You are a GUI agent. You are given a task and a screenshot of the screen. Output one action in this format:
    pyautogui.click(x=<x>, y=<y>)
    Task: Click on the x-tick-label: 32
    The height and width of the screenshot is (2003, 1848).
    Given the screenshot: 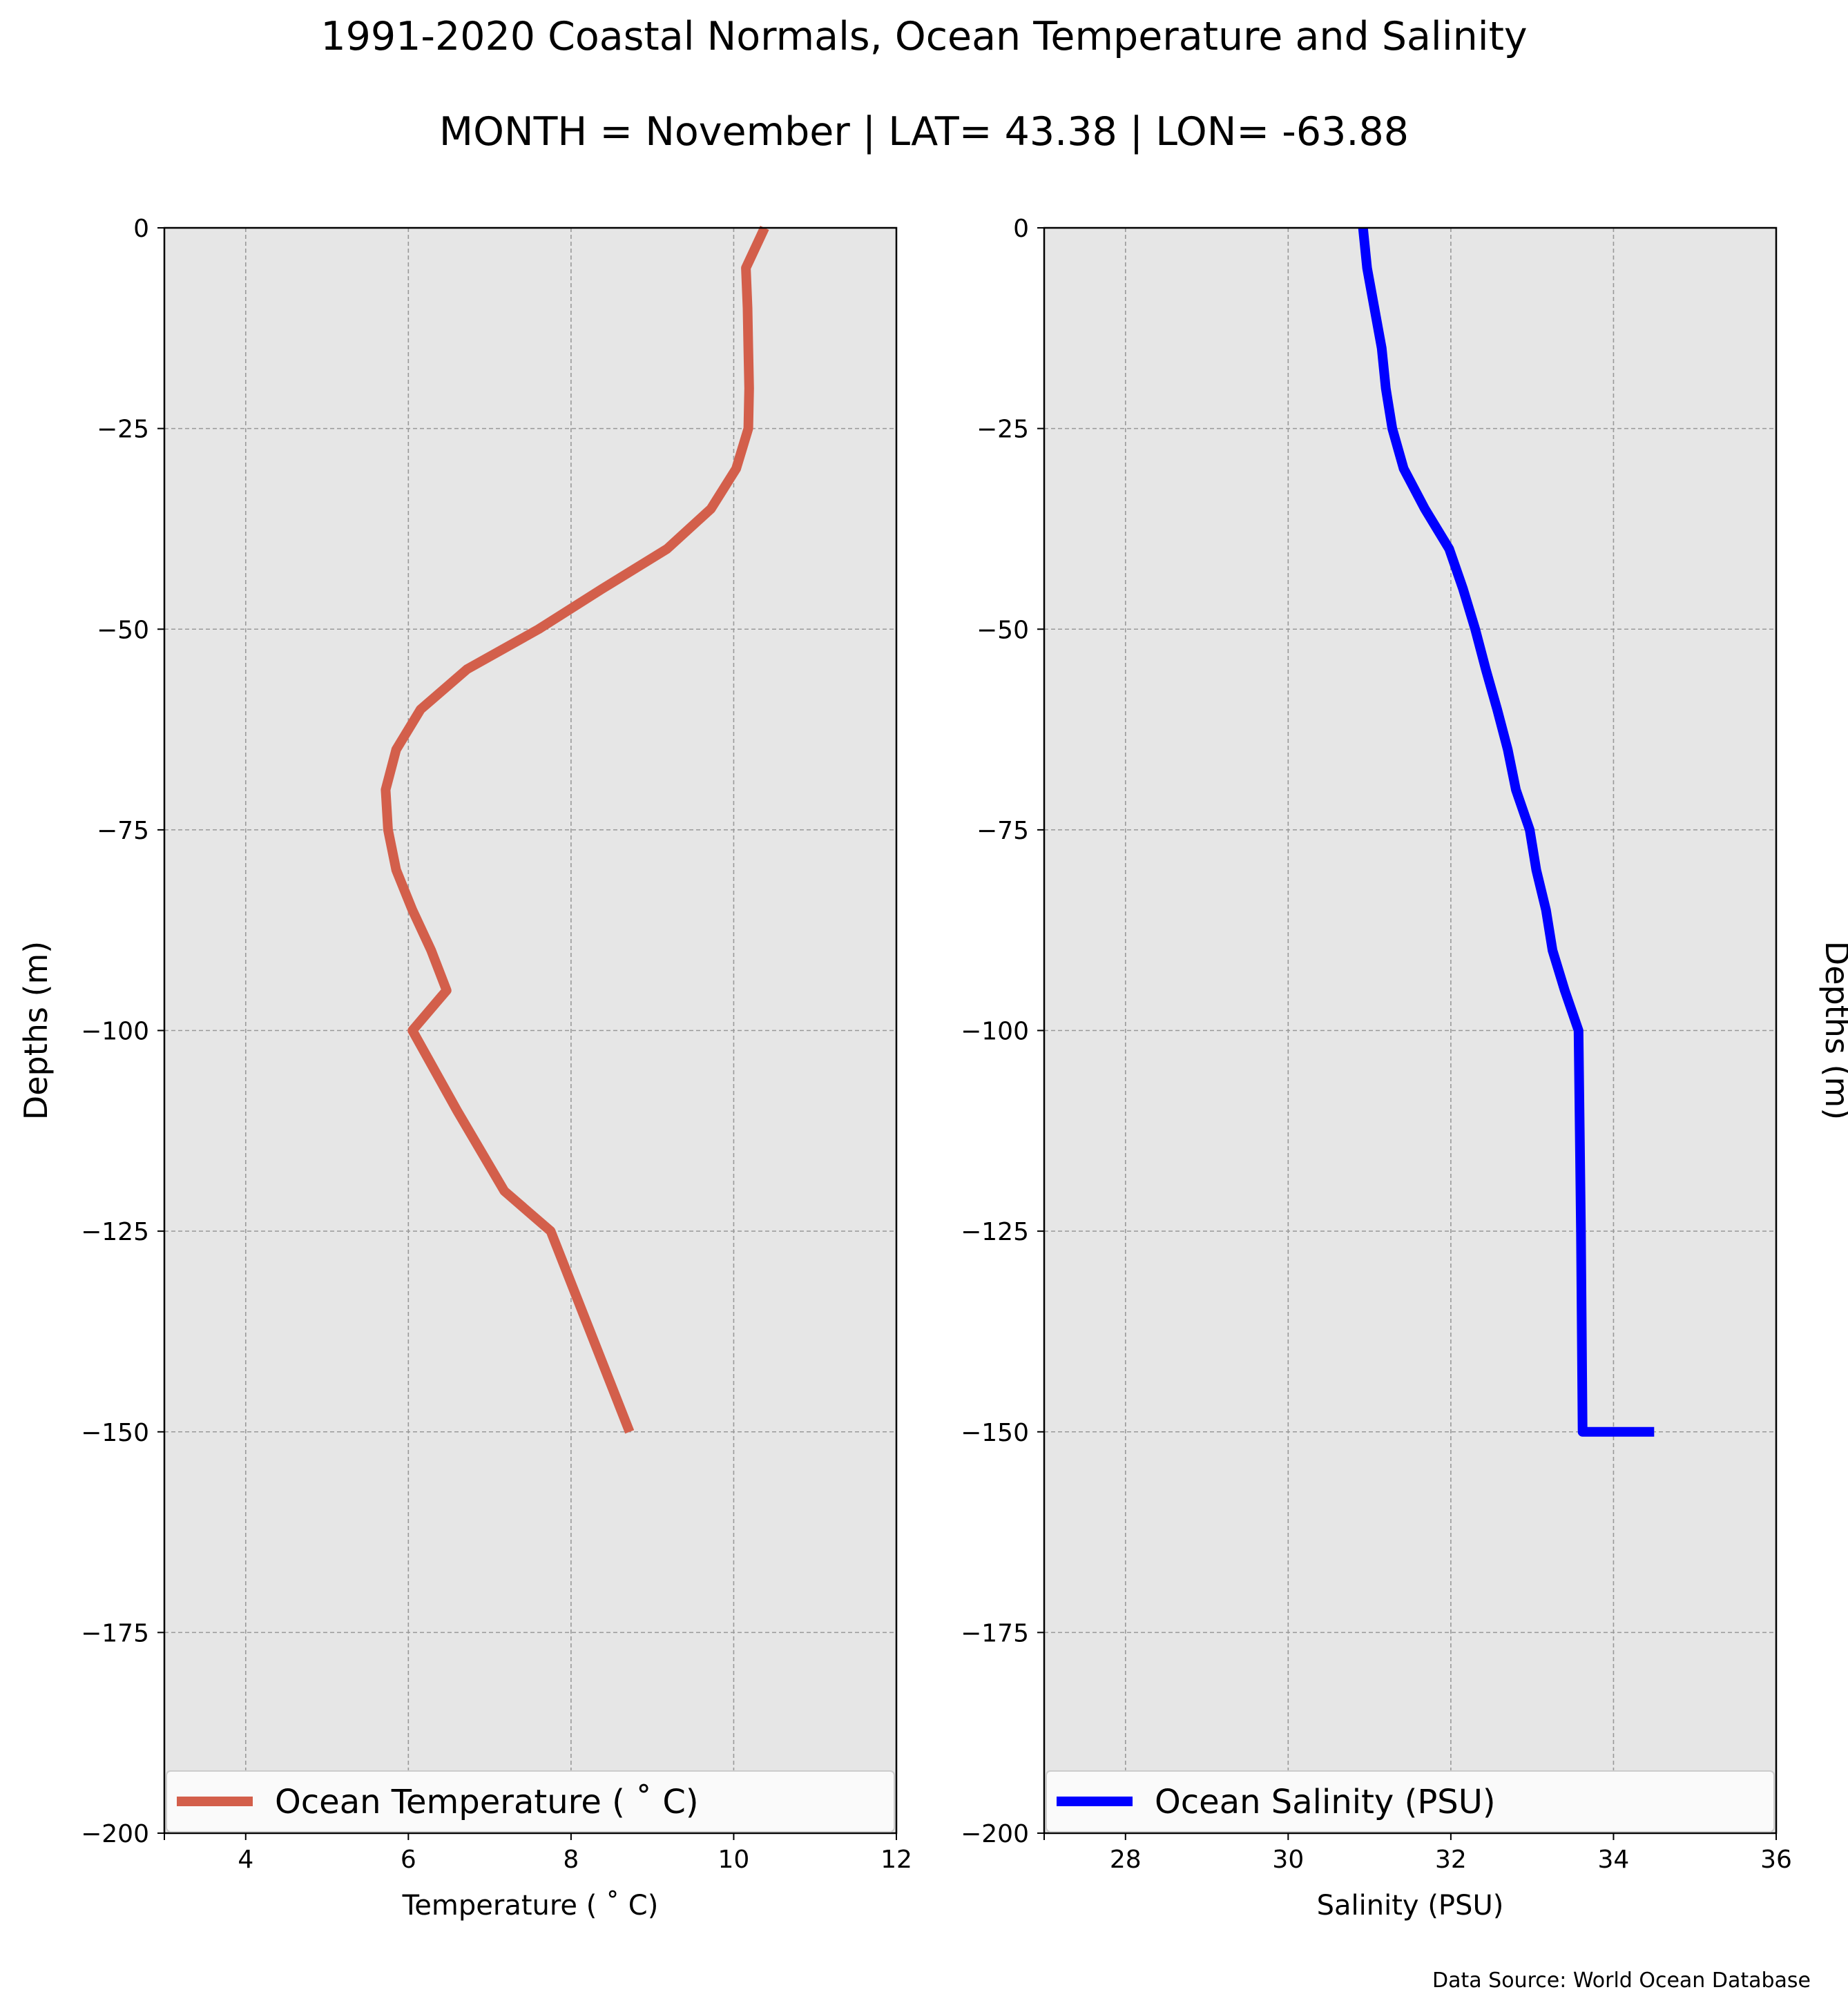 What is the action you would take?
    pyautogui.click(x=1451, y=1860)
    